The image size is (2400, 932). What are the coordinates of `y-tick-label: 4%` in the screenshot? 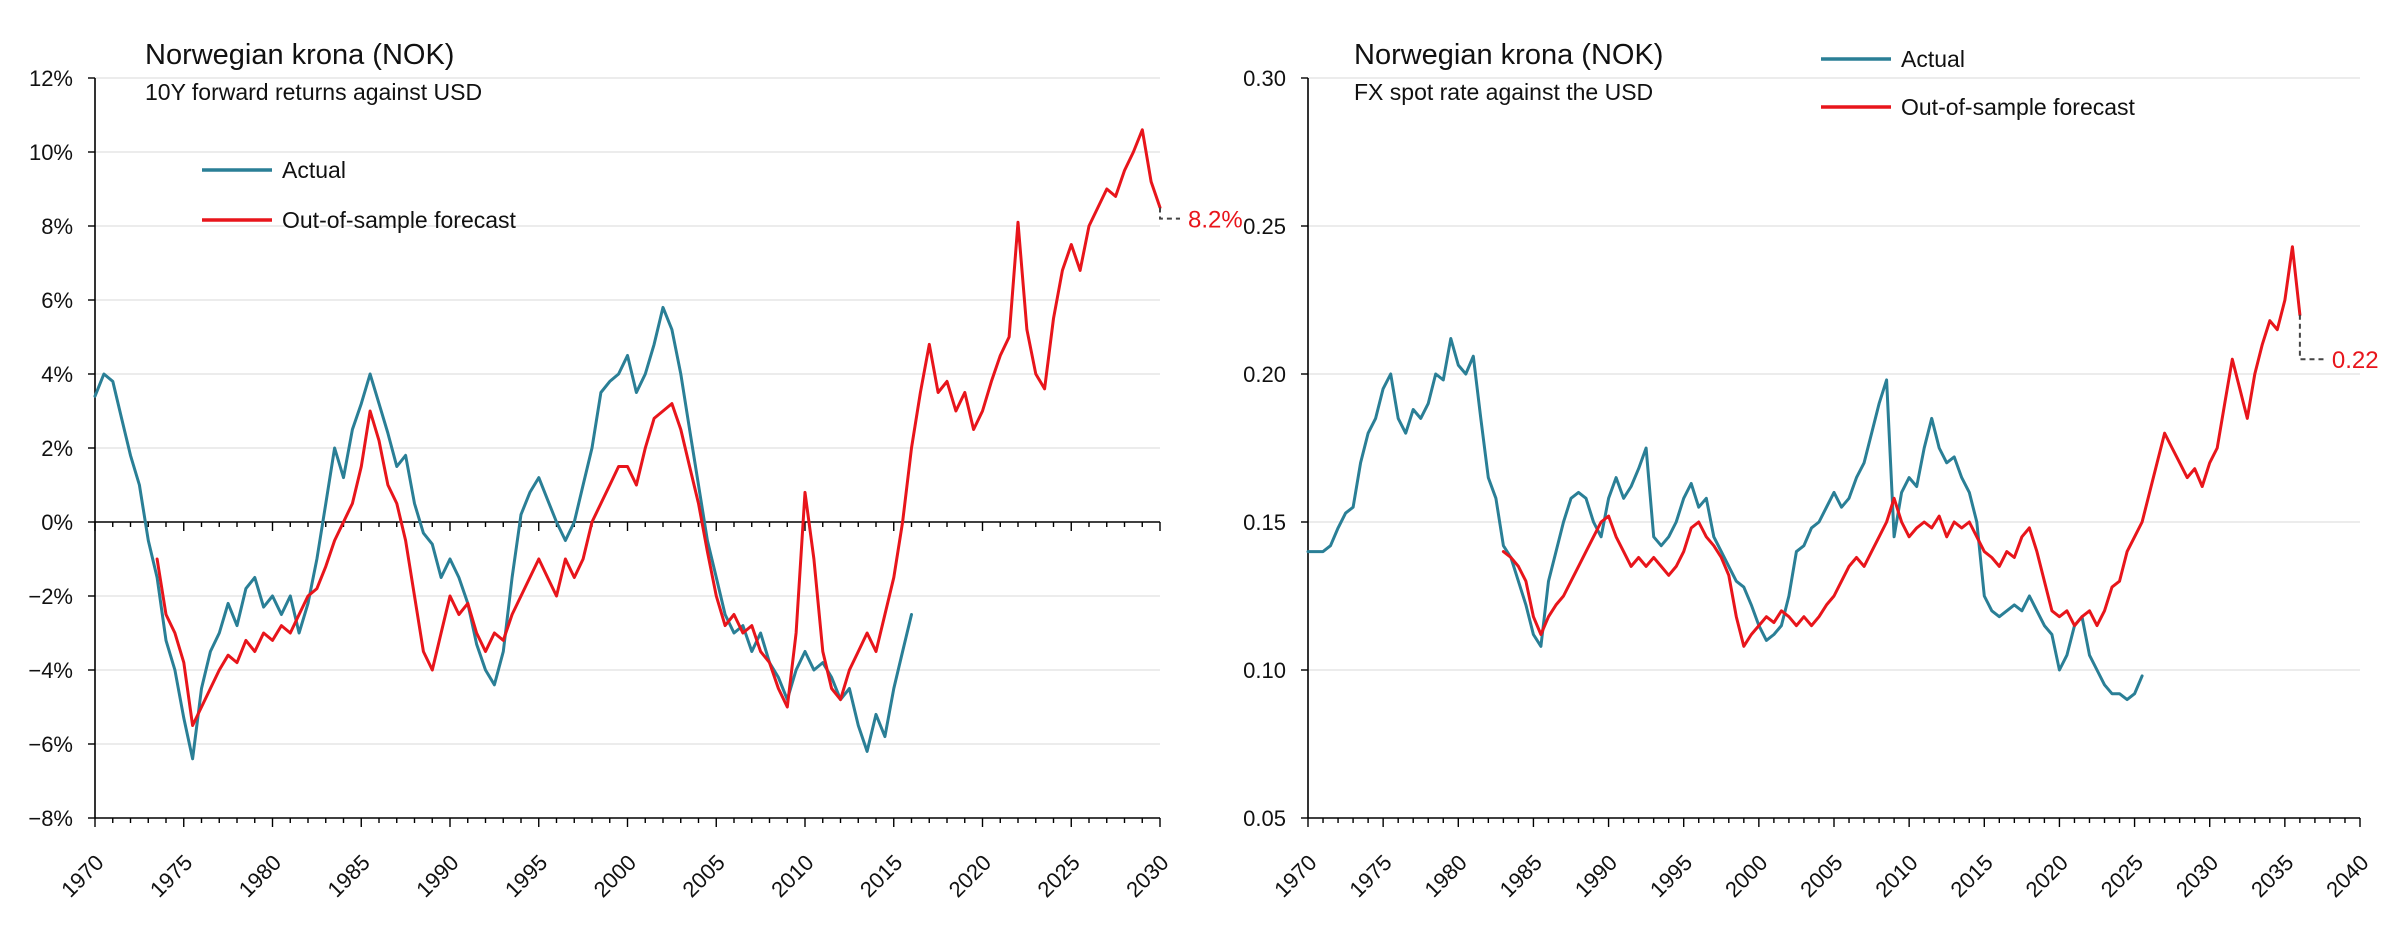 It's located at (57, 374).